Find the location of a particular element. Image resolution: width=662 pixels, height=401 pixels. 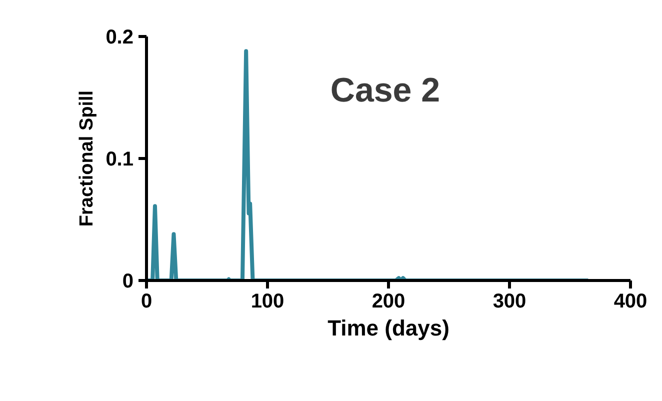

y-tick-label: 0 is located at coordinates (128, 281).